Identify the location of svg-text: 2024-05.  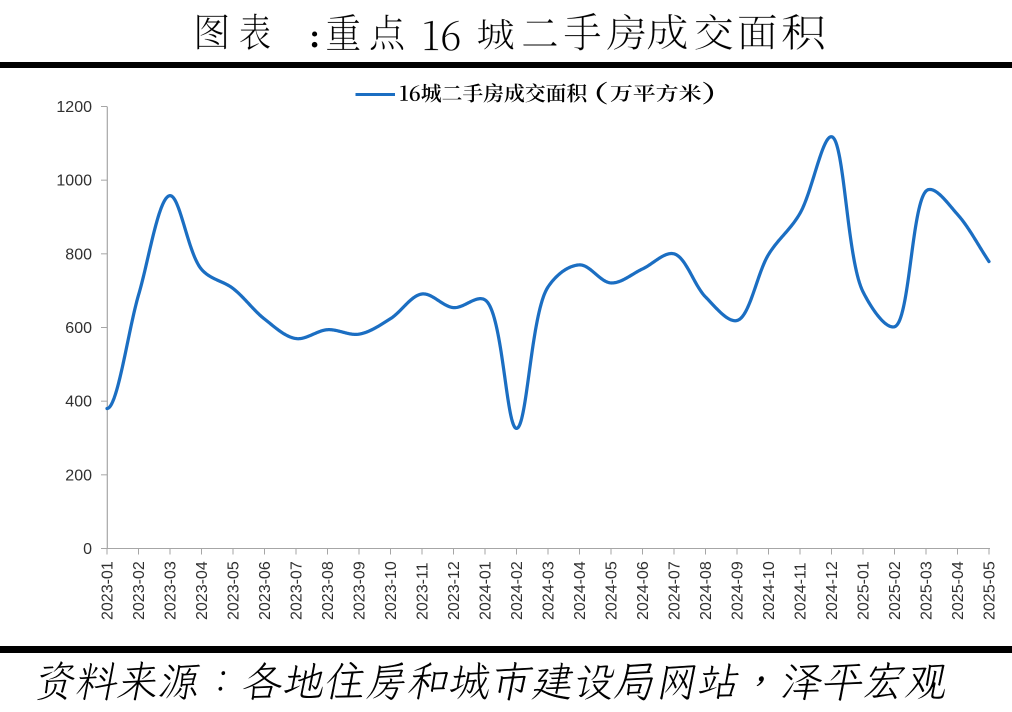
(612, 590).